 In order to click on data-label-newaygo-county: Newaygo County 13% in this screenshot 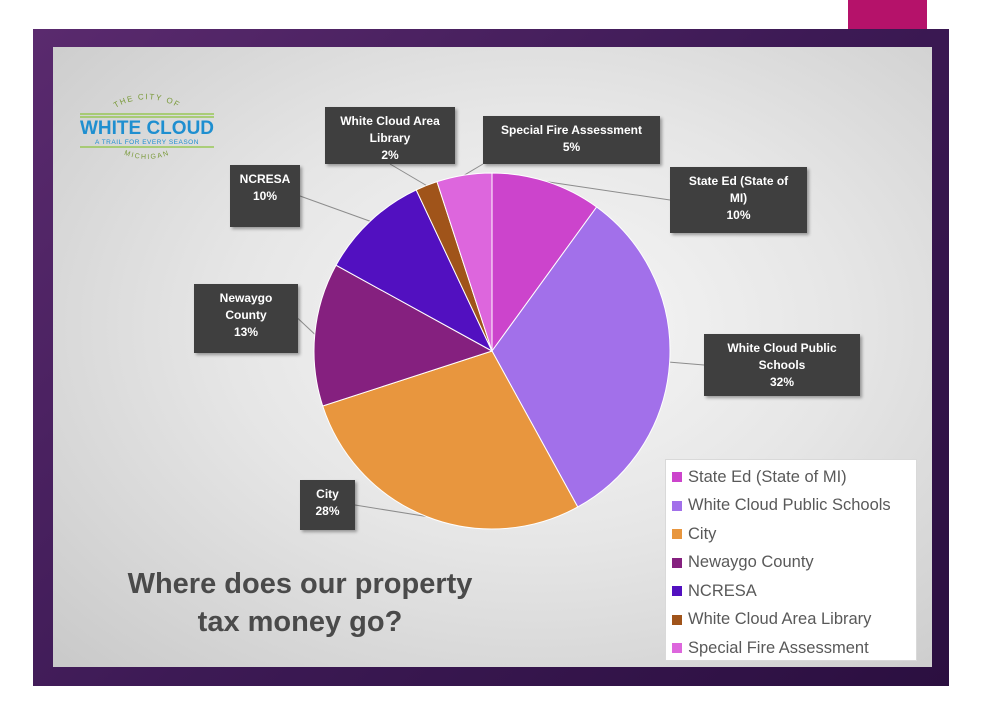, I will do `click(246, 318)`.